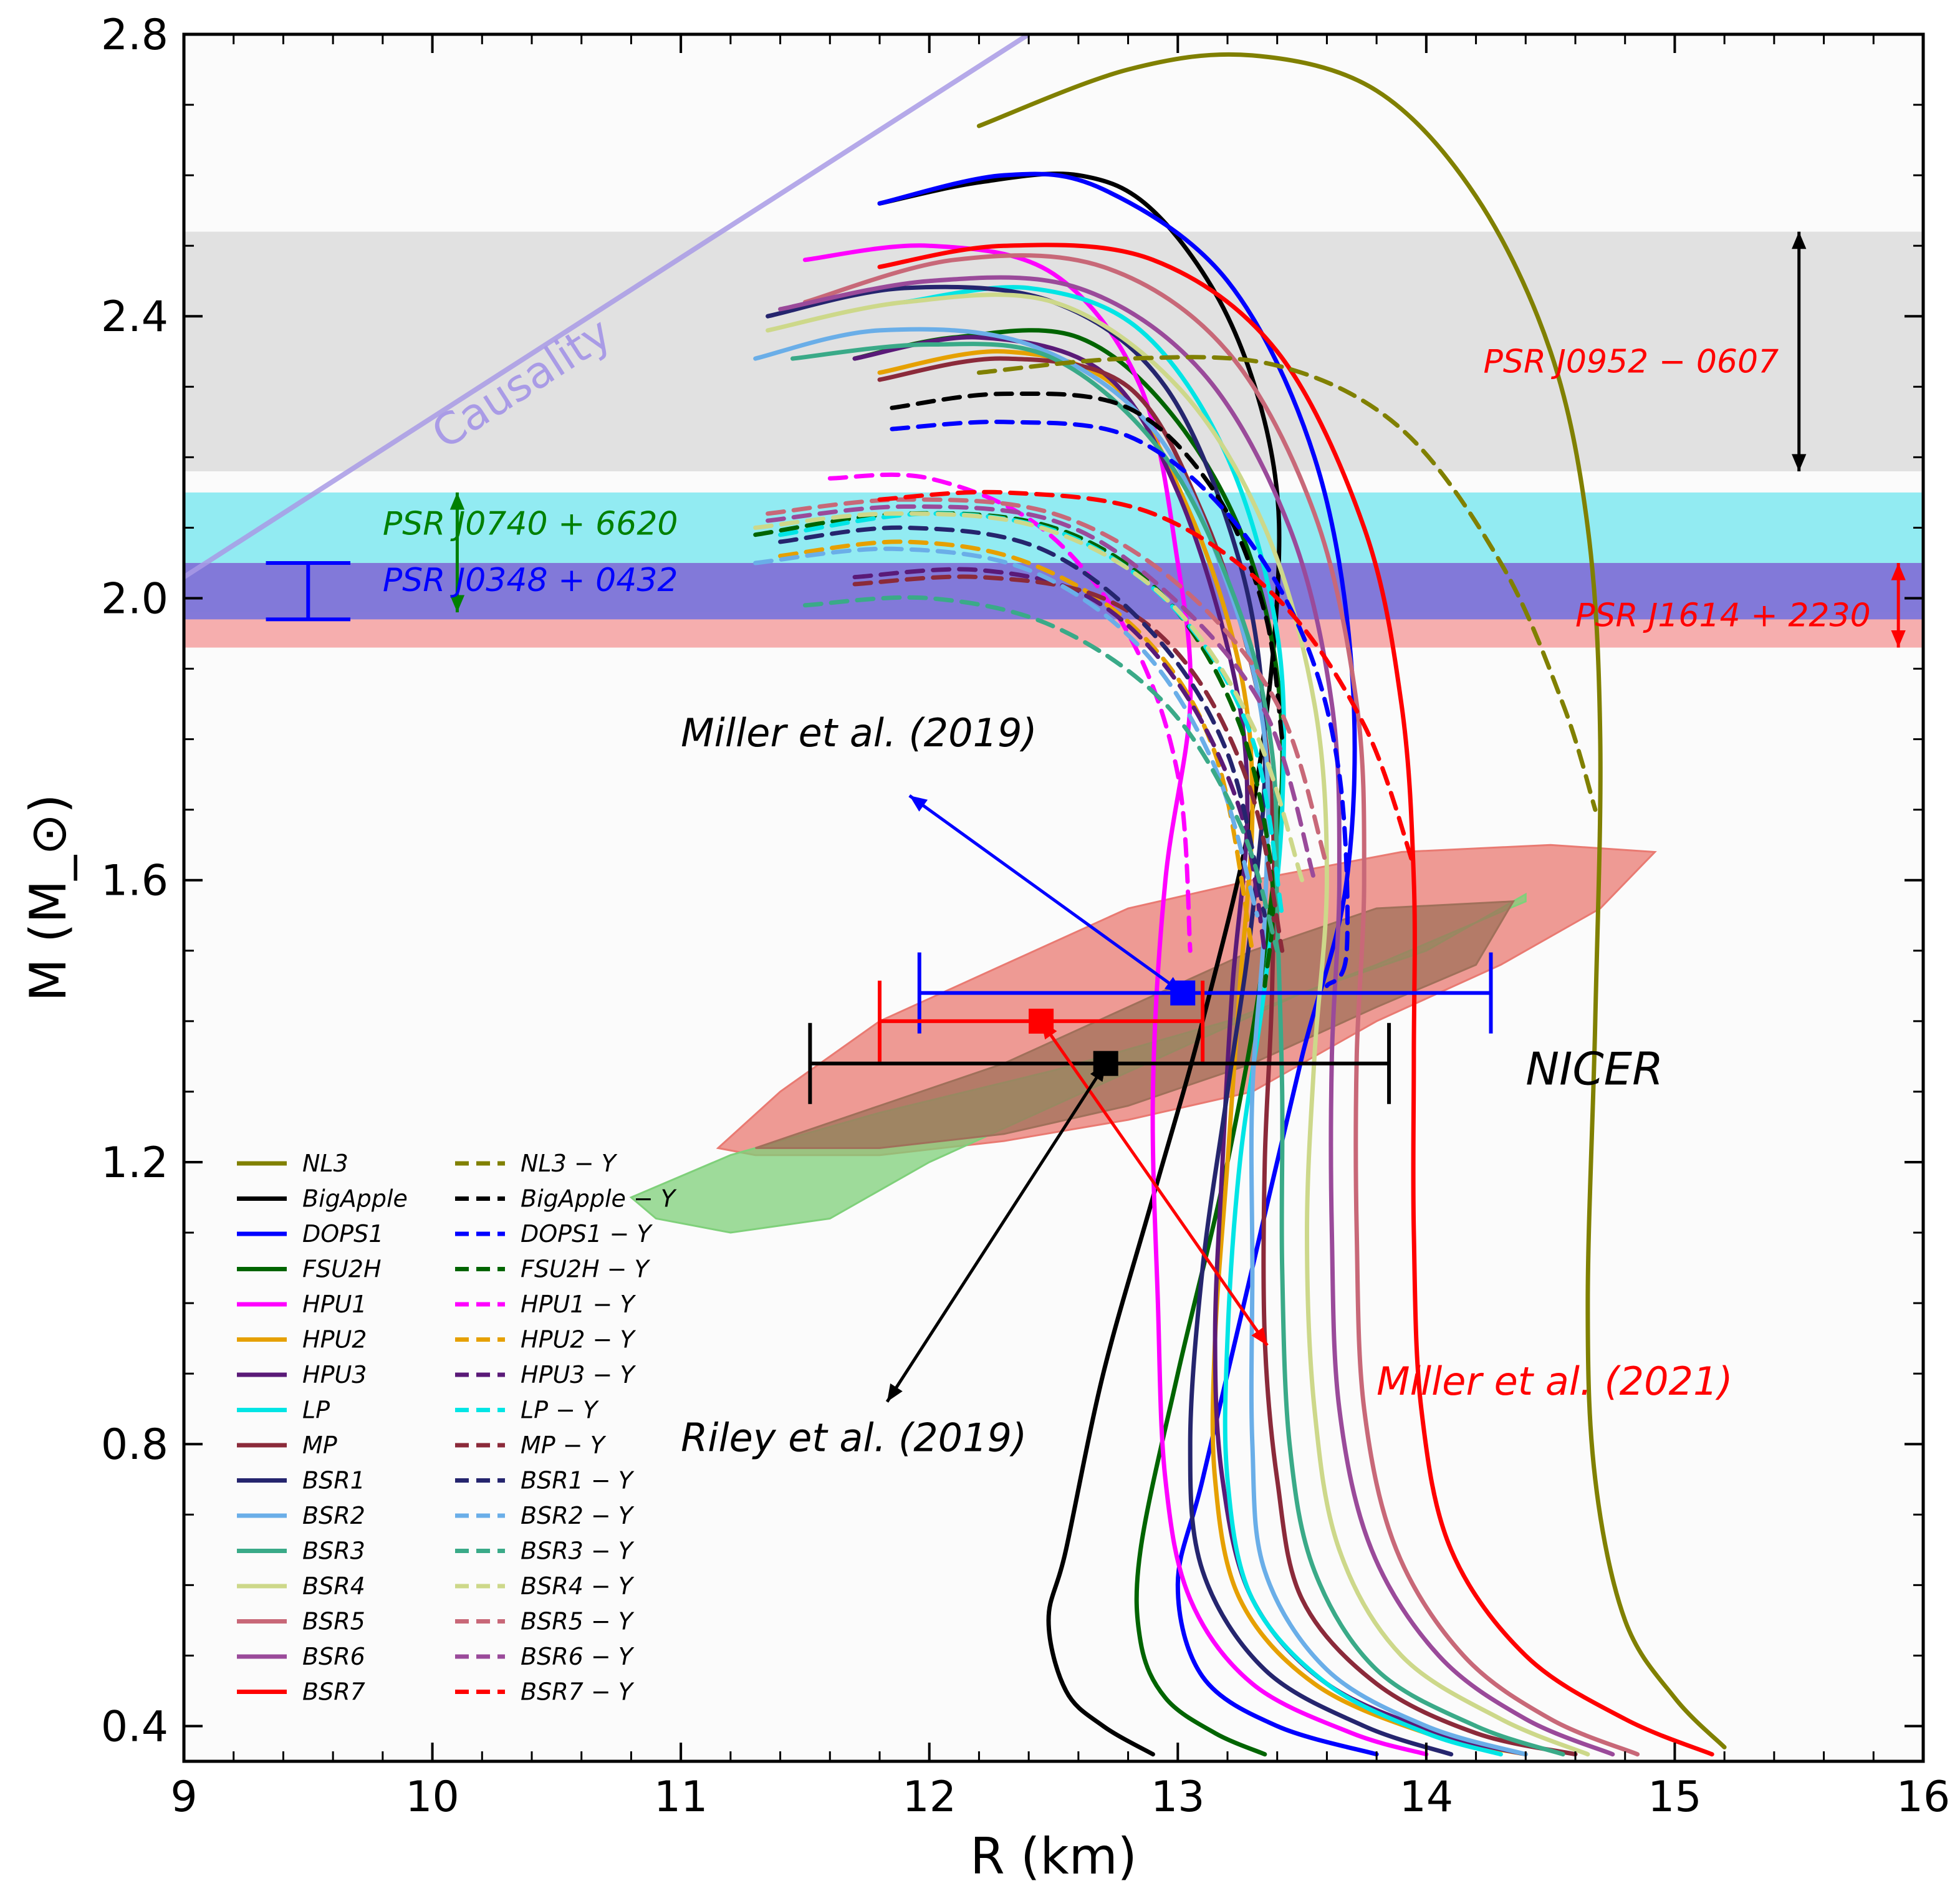 This screenshot has height=1891, width=1960. I want to click on legend-item-hpu3-y: HPU3 − Y, so click(545, 1374).